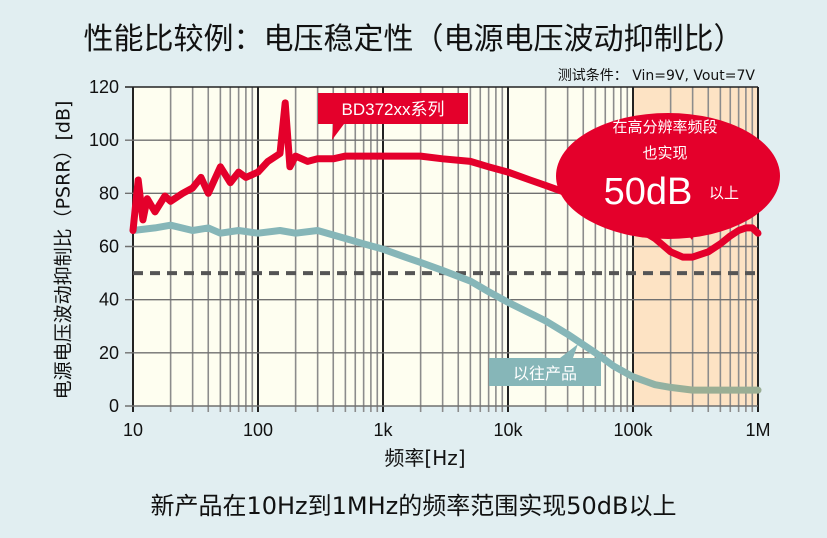  What do you see at coordinates (104, 87) in the screenshot?
I see `y-tick-label: 120` at bounding box center [104, 87].